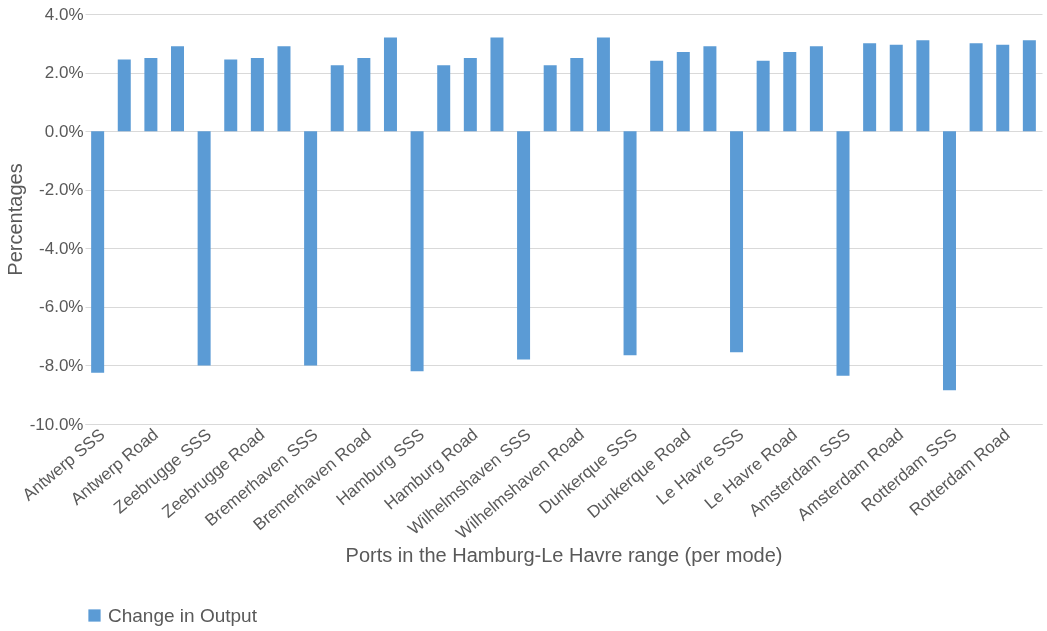  I want to click on y-tick-label: -8.0%, so click(61, 365).